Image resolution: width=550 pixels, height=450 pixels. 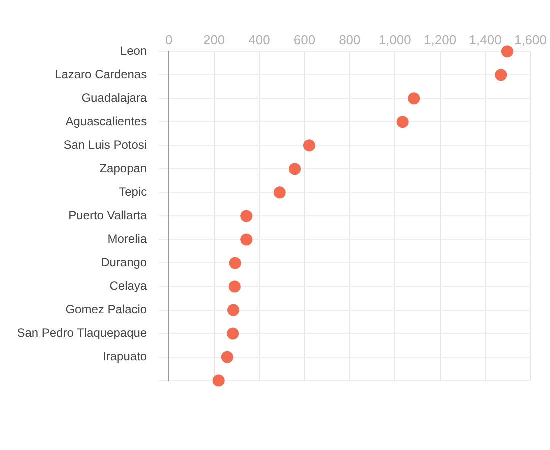 What do you see at coordinates (128, 239) in the screenshot?
I see `y-tick-label: Morelia` at bounding box center [128, 239].